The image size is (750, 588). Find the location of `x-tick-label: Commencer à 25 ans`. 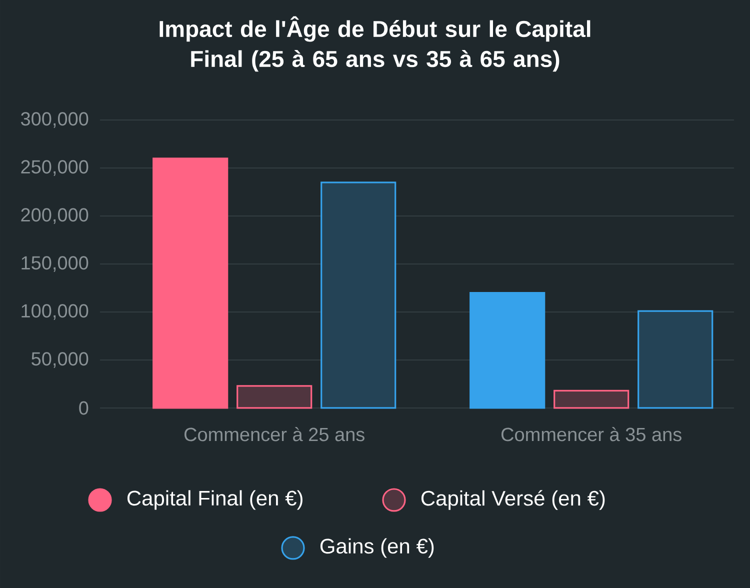

x-tick-label: Commencer à 25 ans is located at coordinates (274, 434).